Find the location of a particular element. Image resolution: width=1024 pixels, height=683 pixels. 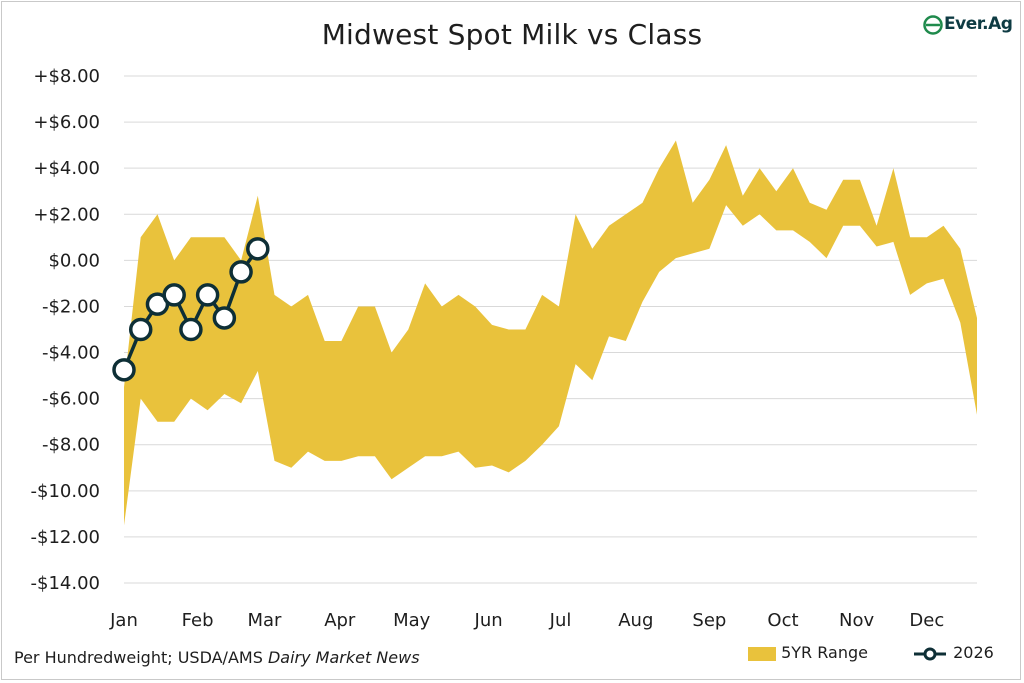

x-tick-label: Feb is located at coordinates (198, 620).